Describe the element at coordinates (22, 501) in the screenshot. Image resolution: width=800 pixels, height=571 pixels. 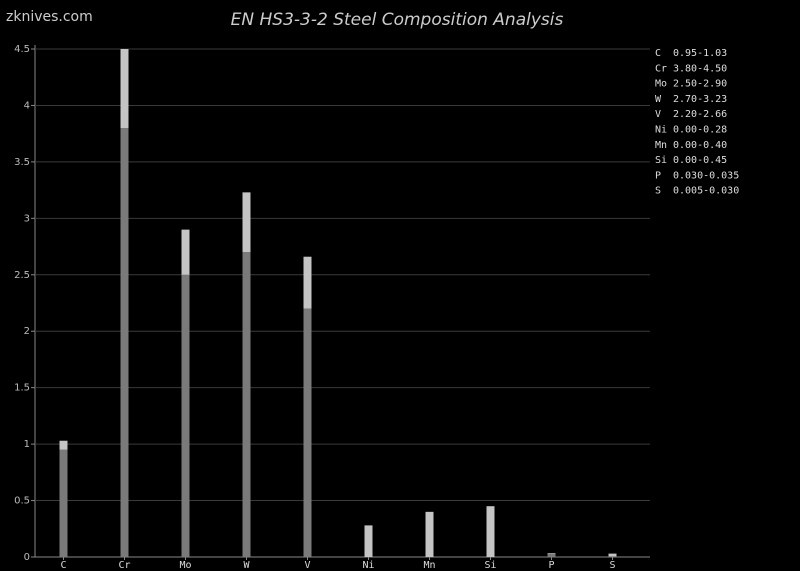
I see `y-tick-label: 0.5` at that location.